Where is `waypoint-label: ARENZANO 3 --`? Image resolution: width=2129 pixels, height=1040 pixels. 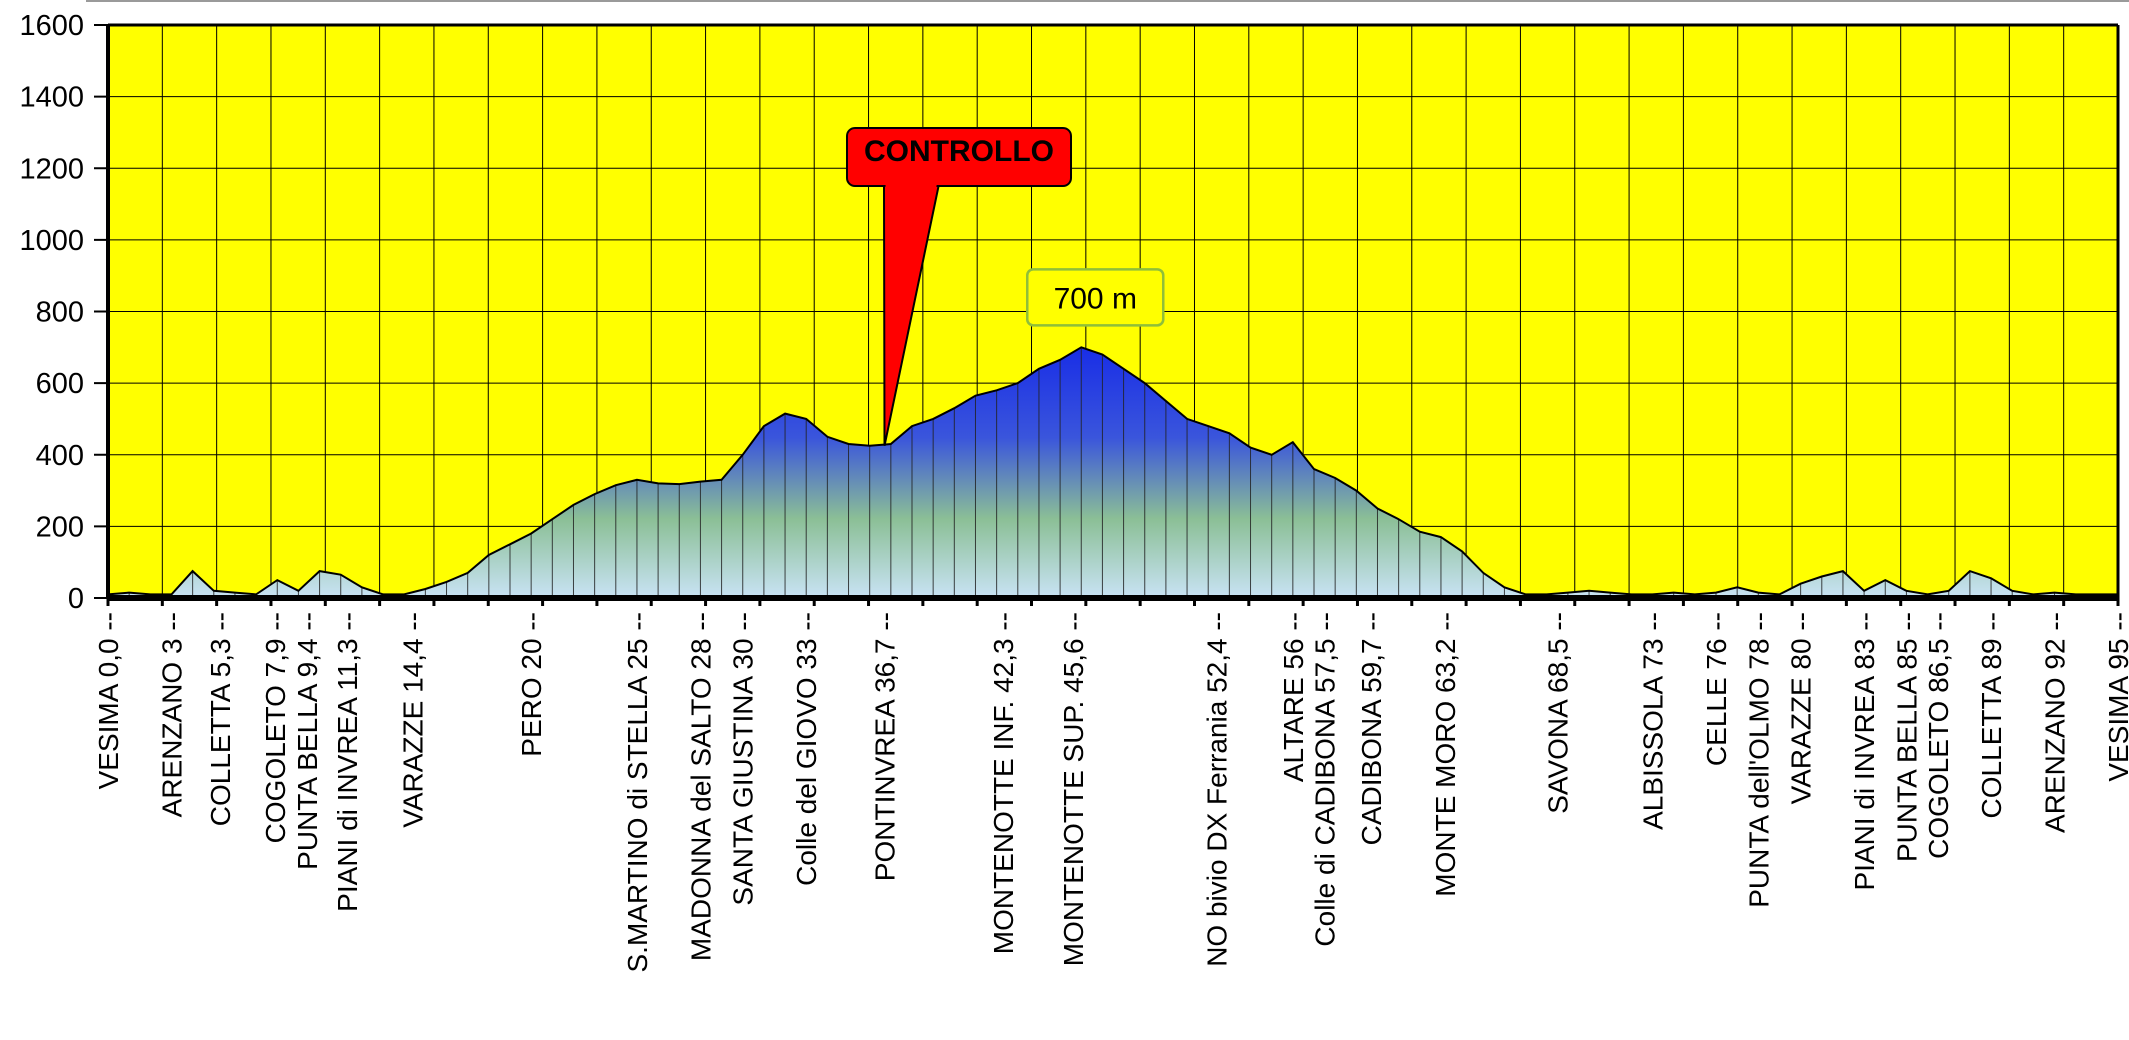
waypoint-label: ARENZANO 3 -- is located at coordinates (172, 714).